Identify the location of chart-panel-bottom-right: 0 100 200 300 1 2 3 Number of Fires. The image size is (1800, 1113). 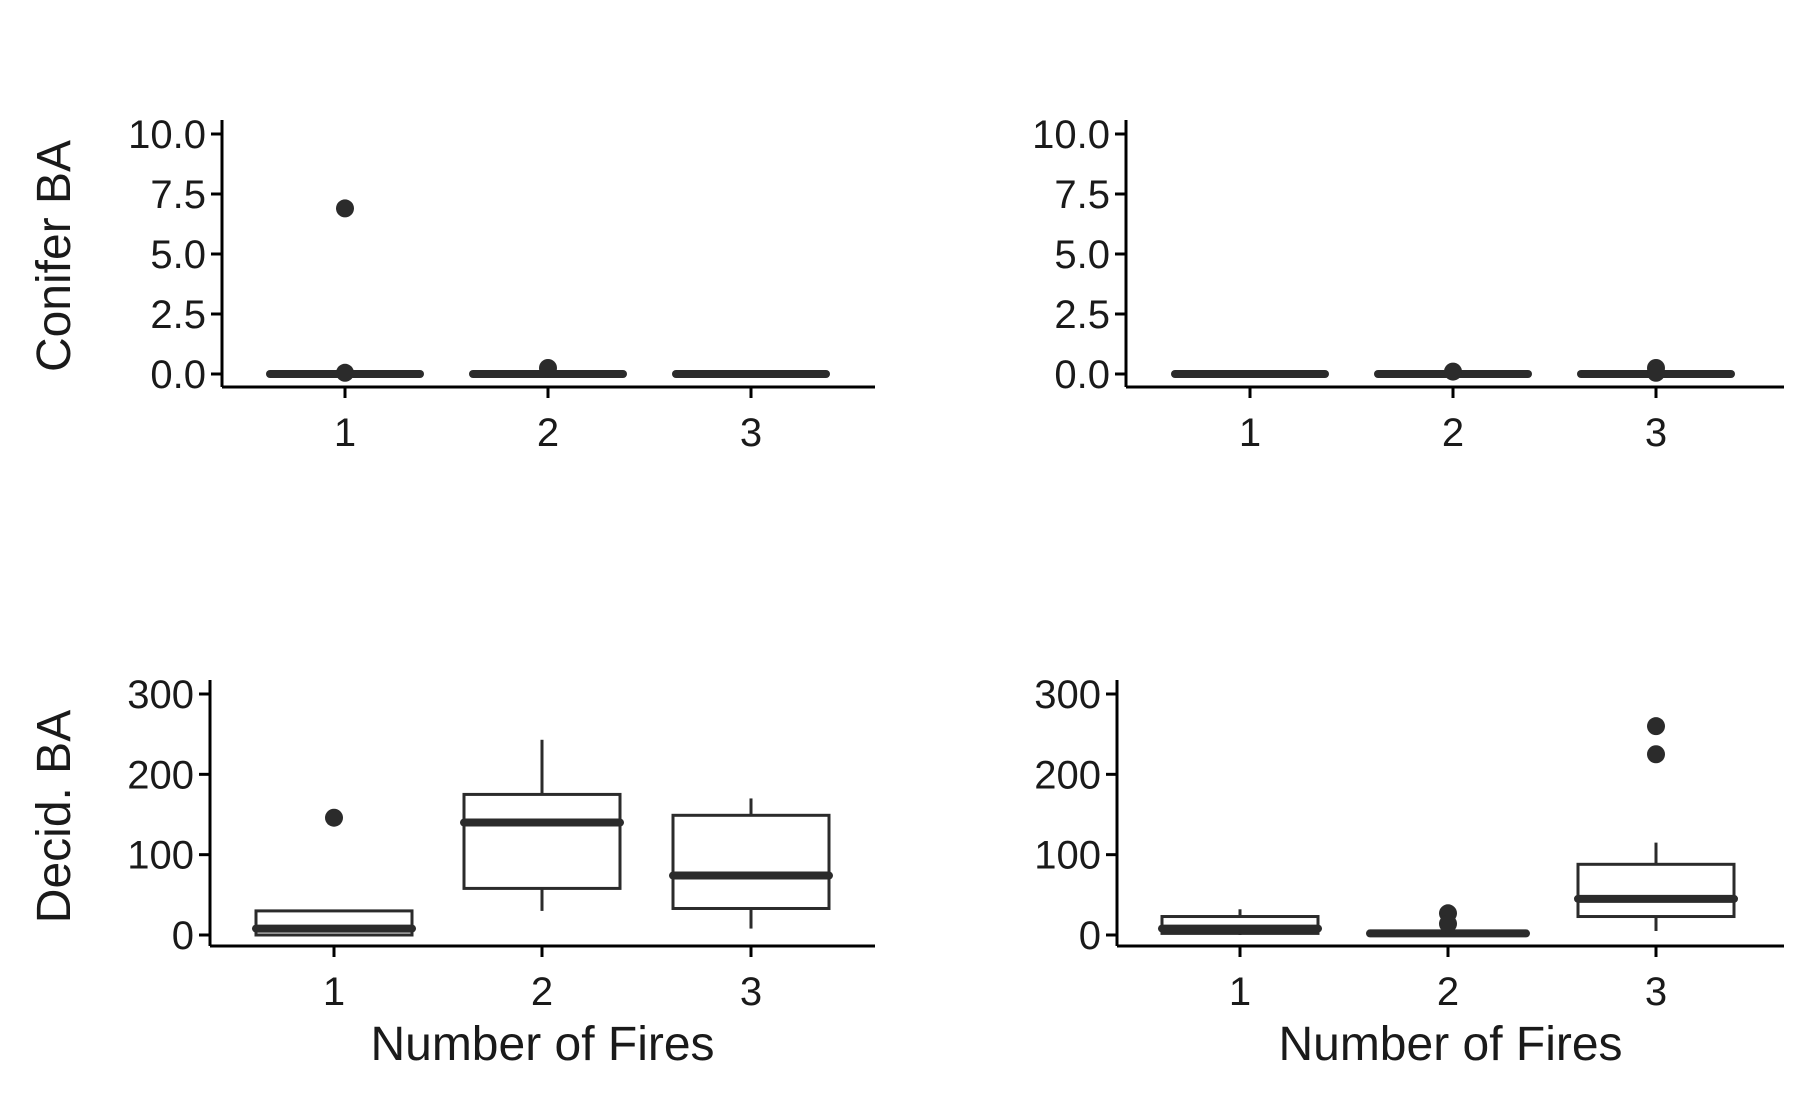
(1409, 872).